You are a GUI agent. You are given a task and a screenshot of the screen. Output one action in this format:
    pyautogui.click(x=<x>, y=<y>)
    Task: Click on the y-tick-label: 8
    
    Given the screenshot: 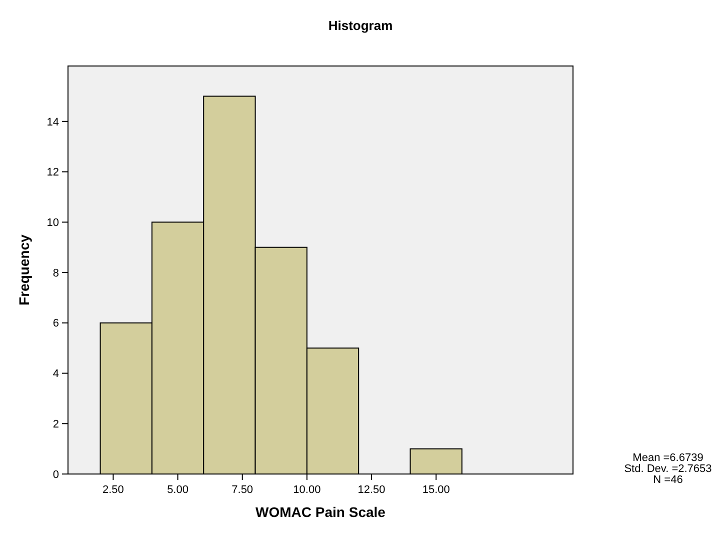 What is the action you would take?
    pyautogui.click(x=55, y=273)
    